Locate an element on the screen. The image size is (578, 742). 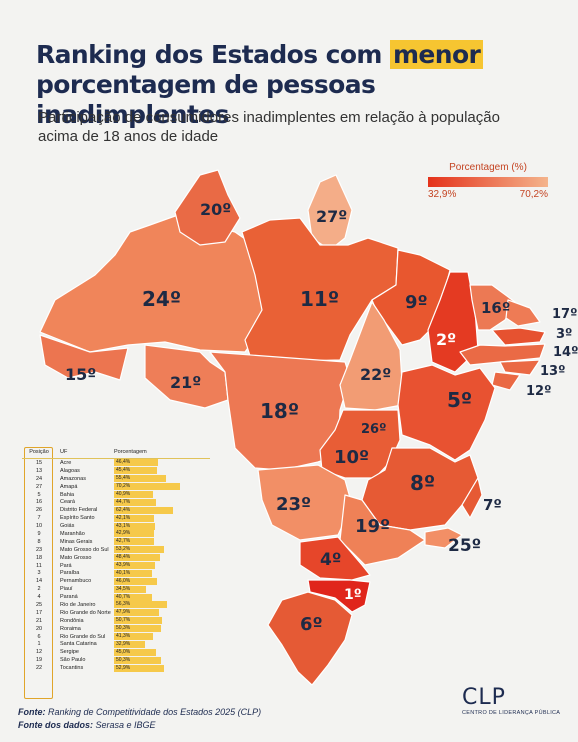
header-position: Posição is located at coordinates (39, 452).